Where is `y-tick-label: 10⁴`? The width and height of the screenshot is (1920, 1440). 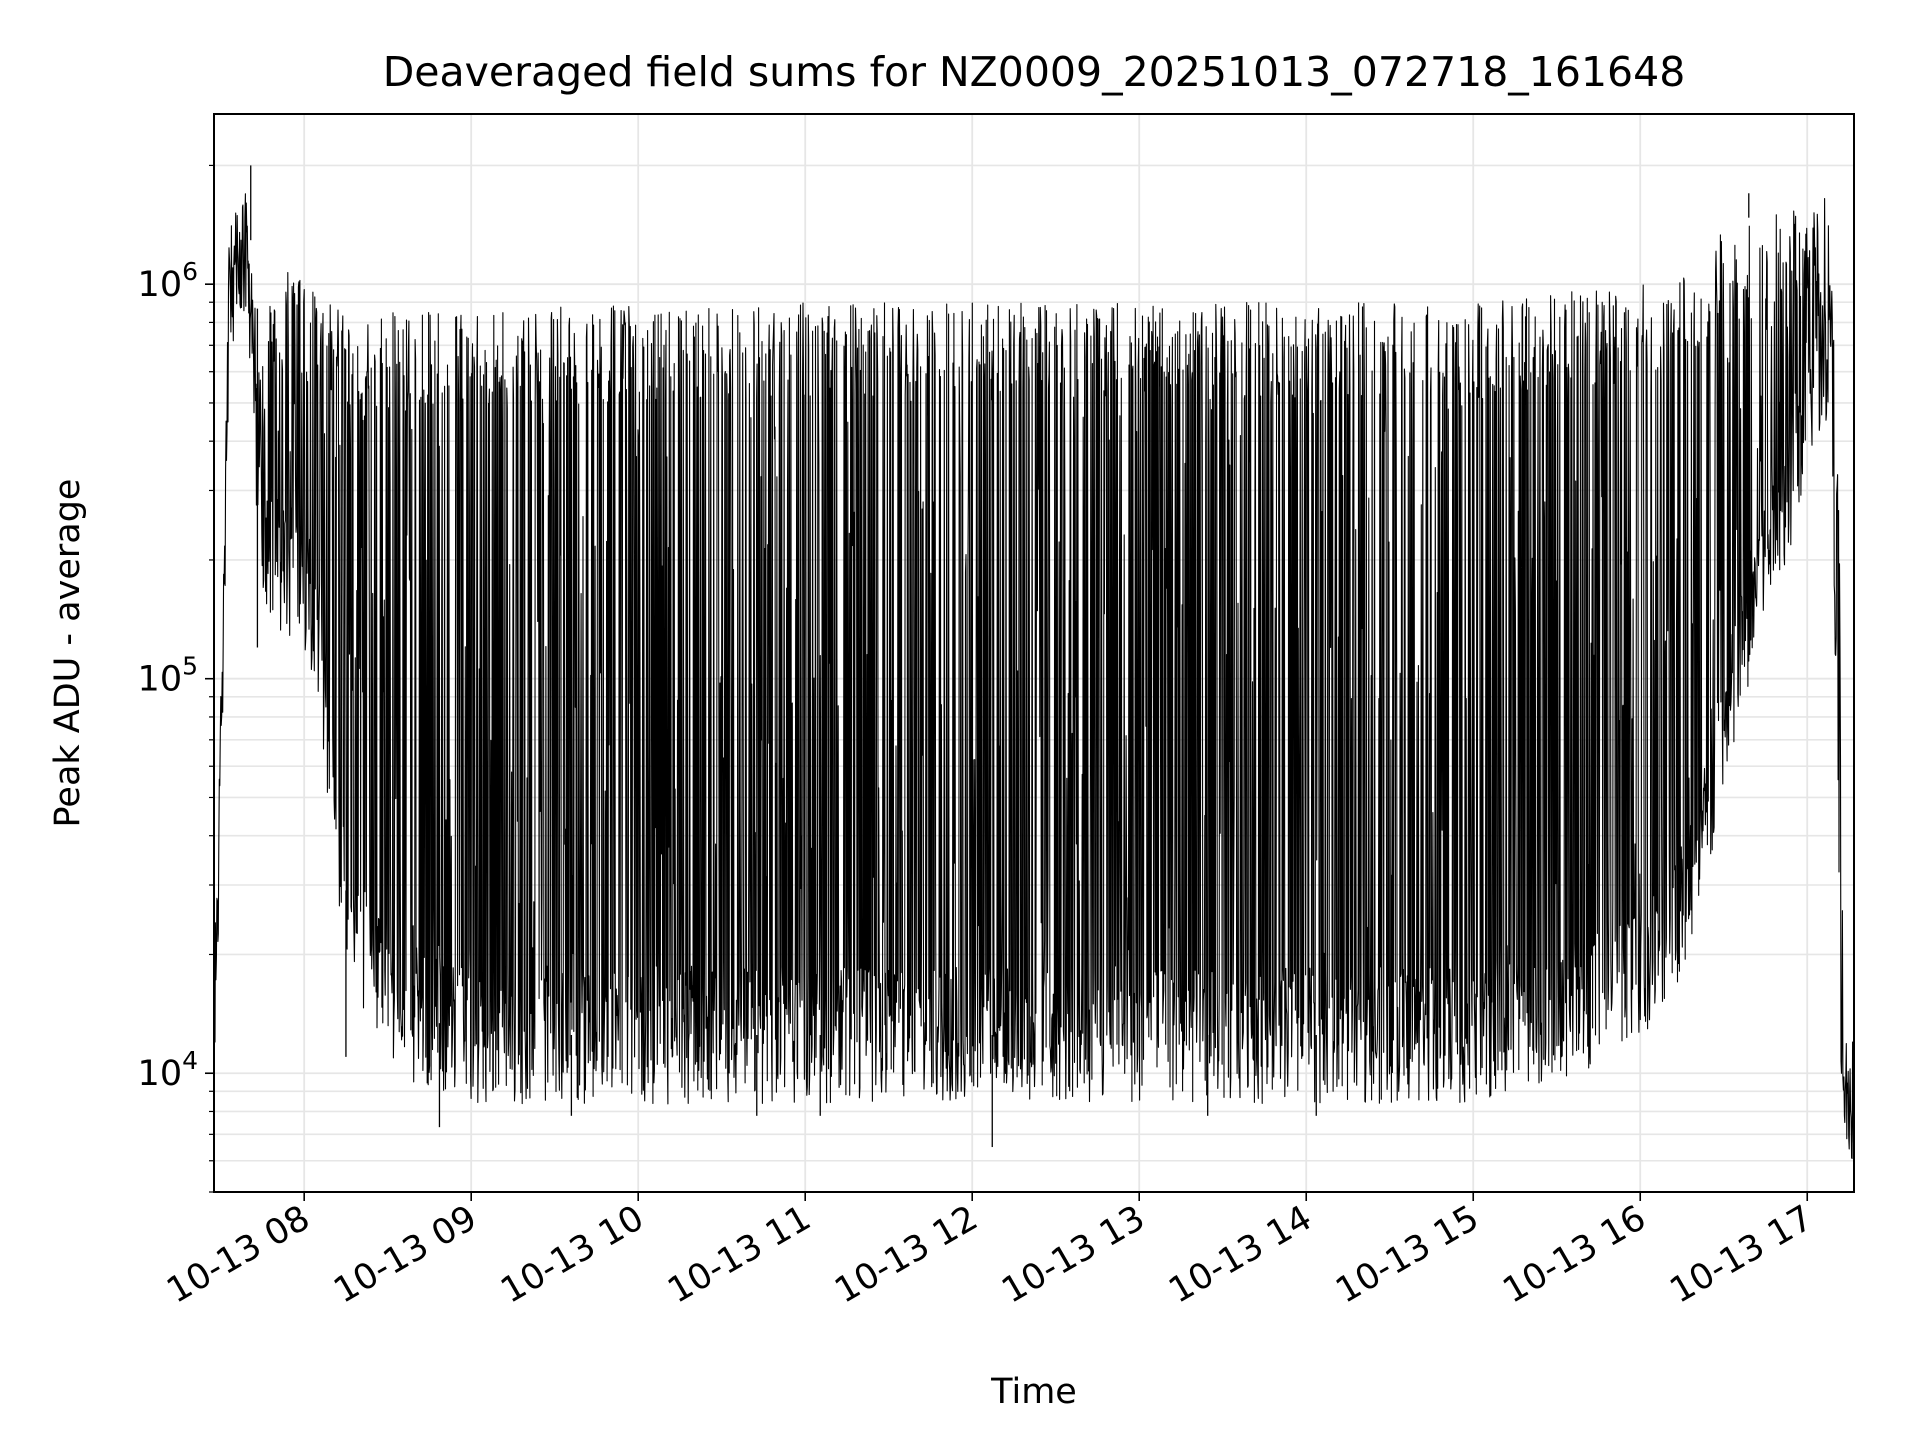 y-tick-label: 10⁴ is located at coordinates (168, 1070).